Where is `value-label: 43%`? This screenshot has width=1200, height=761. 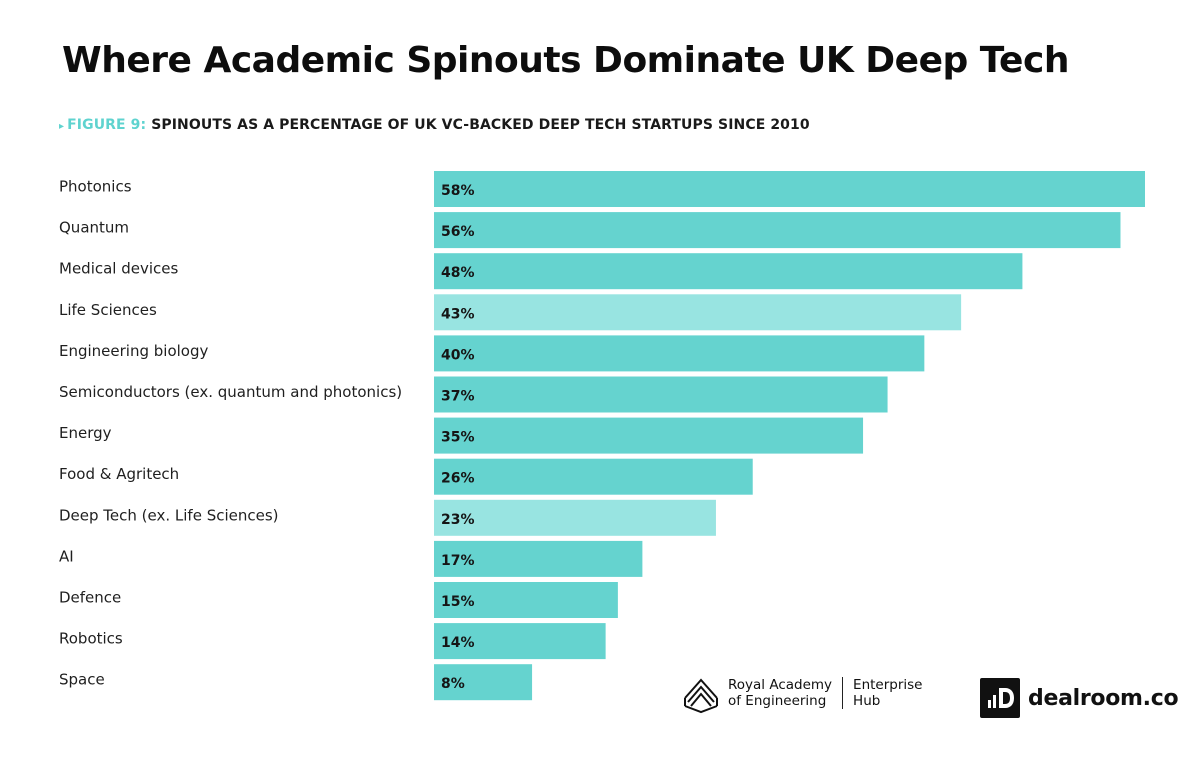 value-label: 43% is located at coordinates (458, 314).